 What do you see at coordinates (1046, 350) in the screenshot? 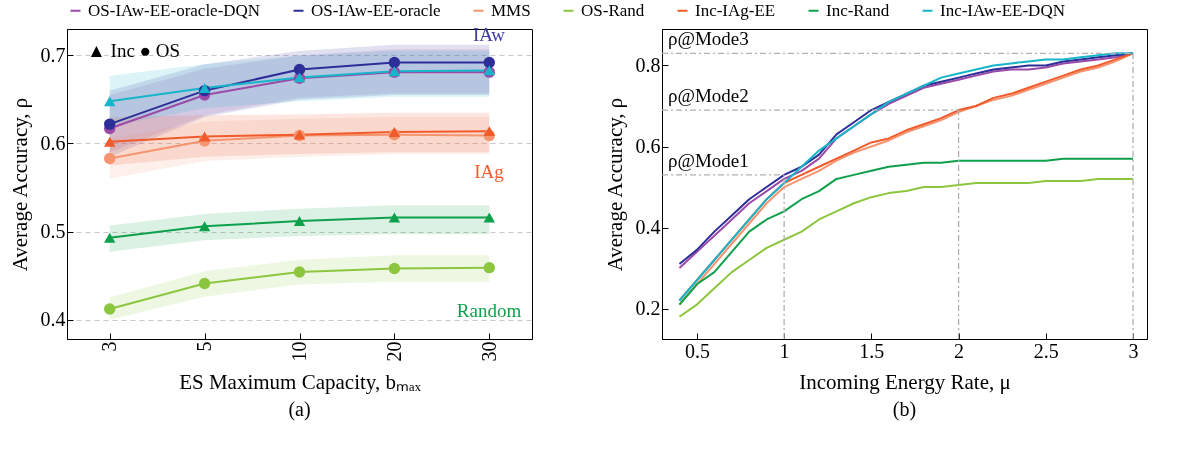
I see `x-tick-label: 2.5` at bounding box center [1046, 350].